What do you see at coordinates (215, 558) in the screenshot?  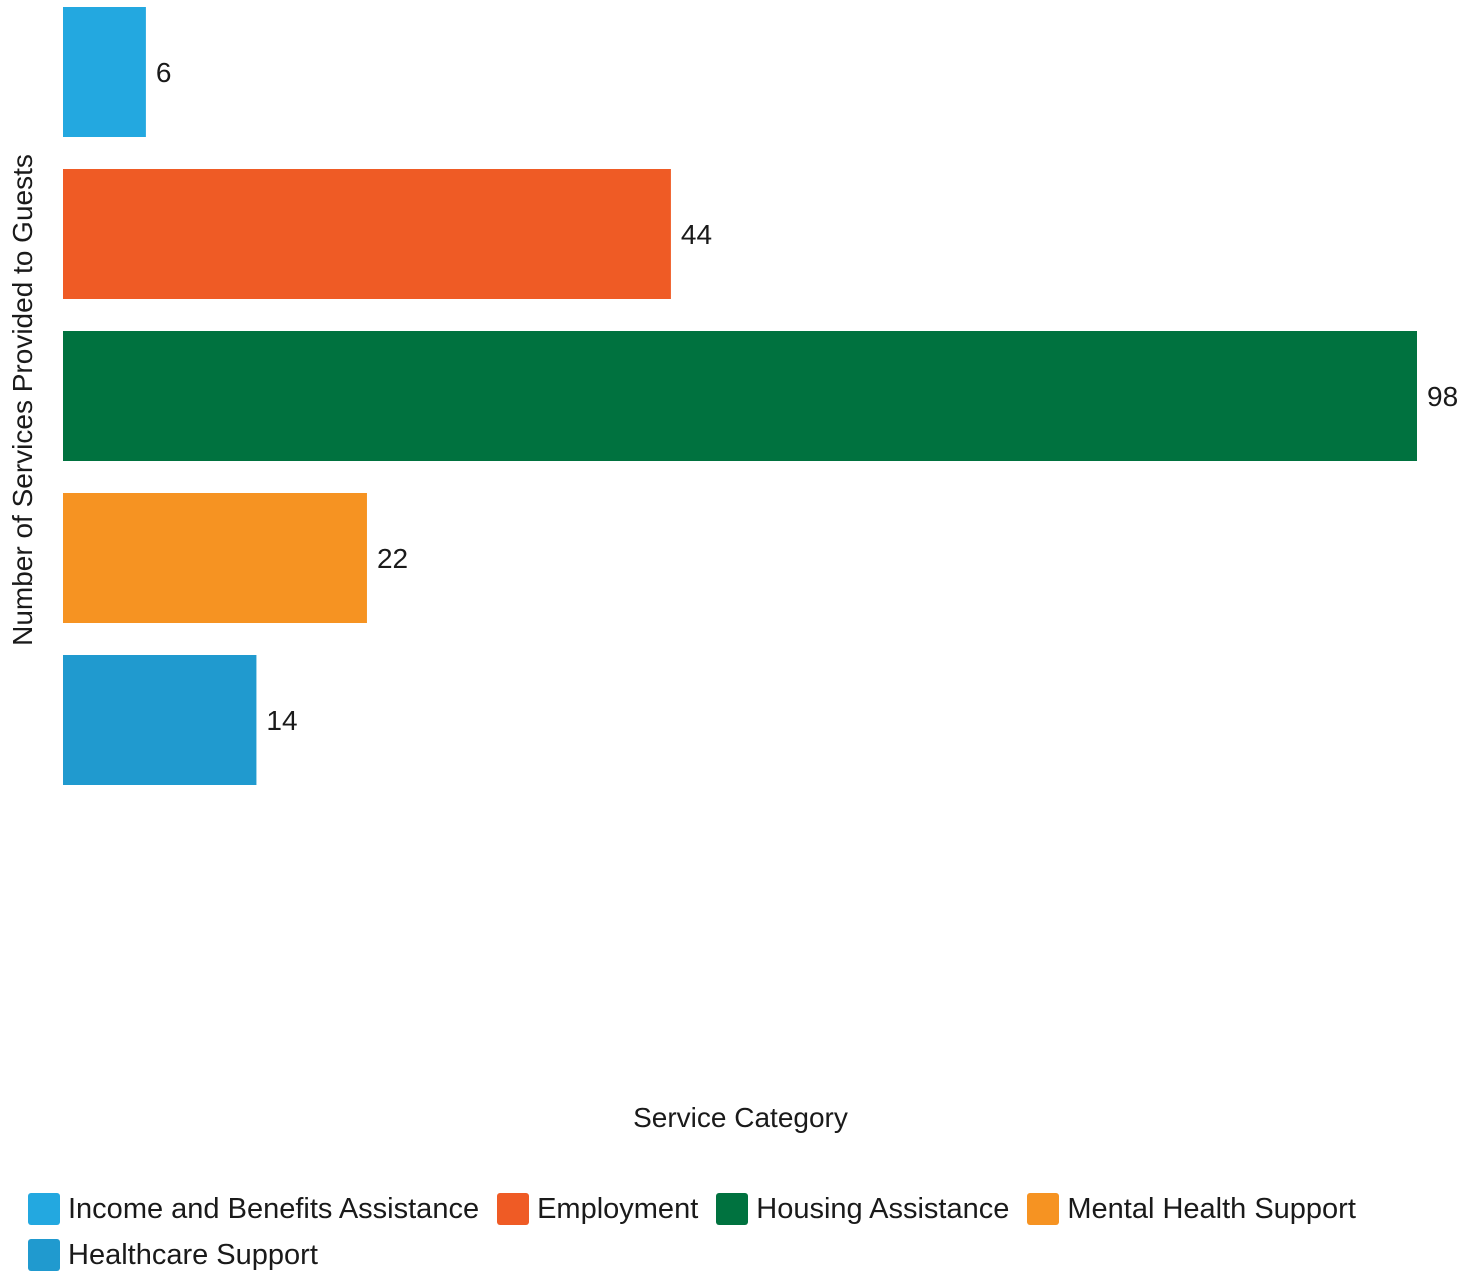 I see `bar-mental-health-support` at bounding box center [215, 558].